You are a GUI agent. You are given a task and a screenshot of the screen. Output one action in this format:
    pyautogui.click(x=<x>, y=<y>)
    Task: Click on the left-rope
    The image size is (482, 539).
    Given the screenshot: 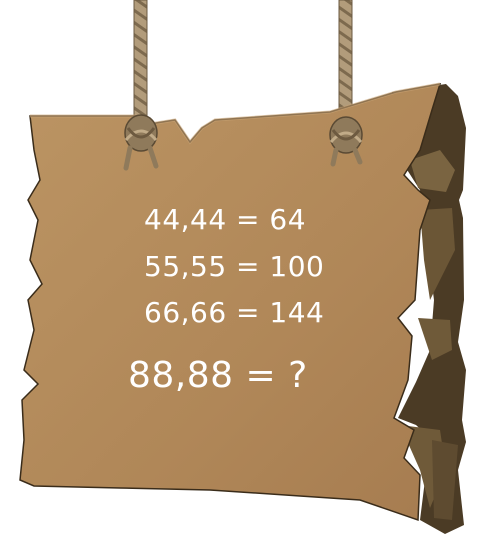 What is the action you would take?
    pyautogui.click(x=140, y=60)
    